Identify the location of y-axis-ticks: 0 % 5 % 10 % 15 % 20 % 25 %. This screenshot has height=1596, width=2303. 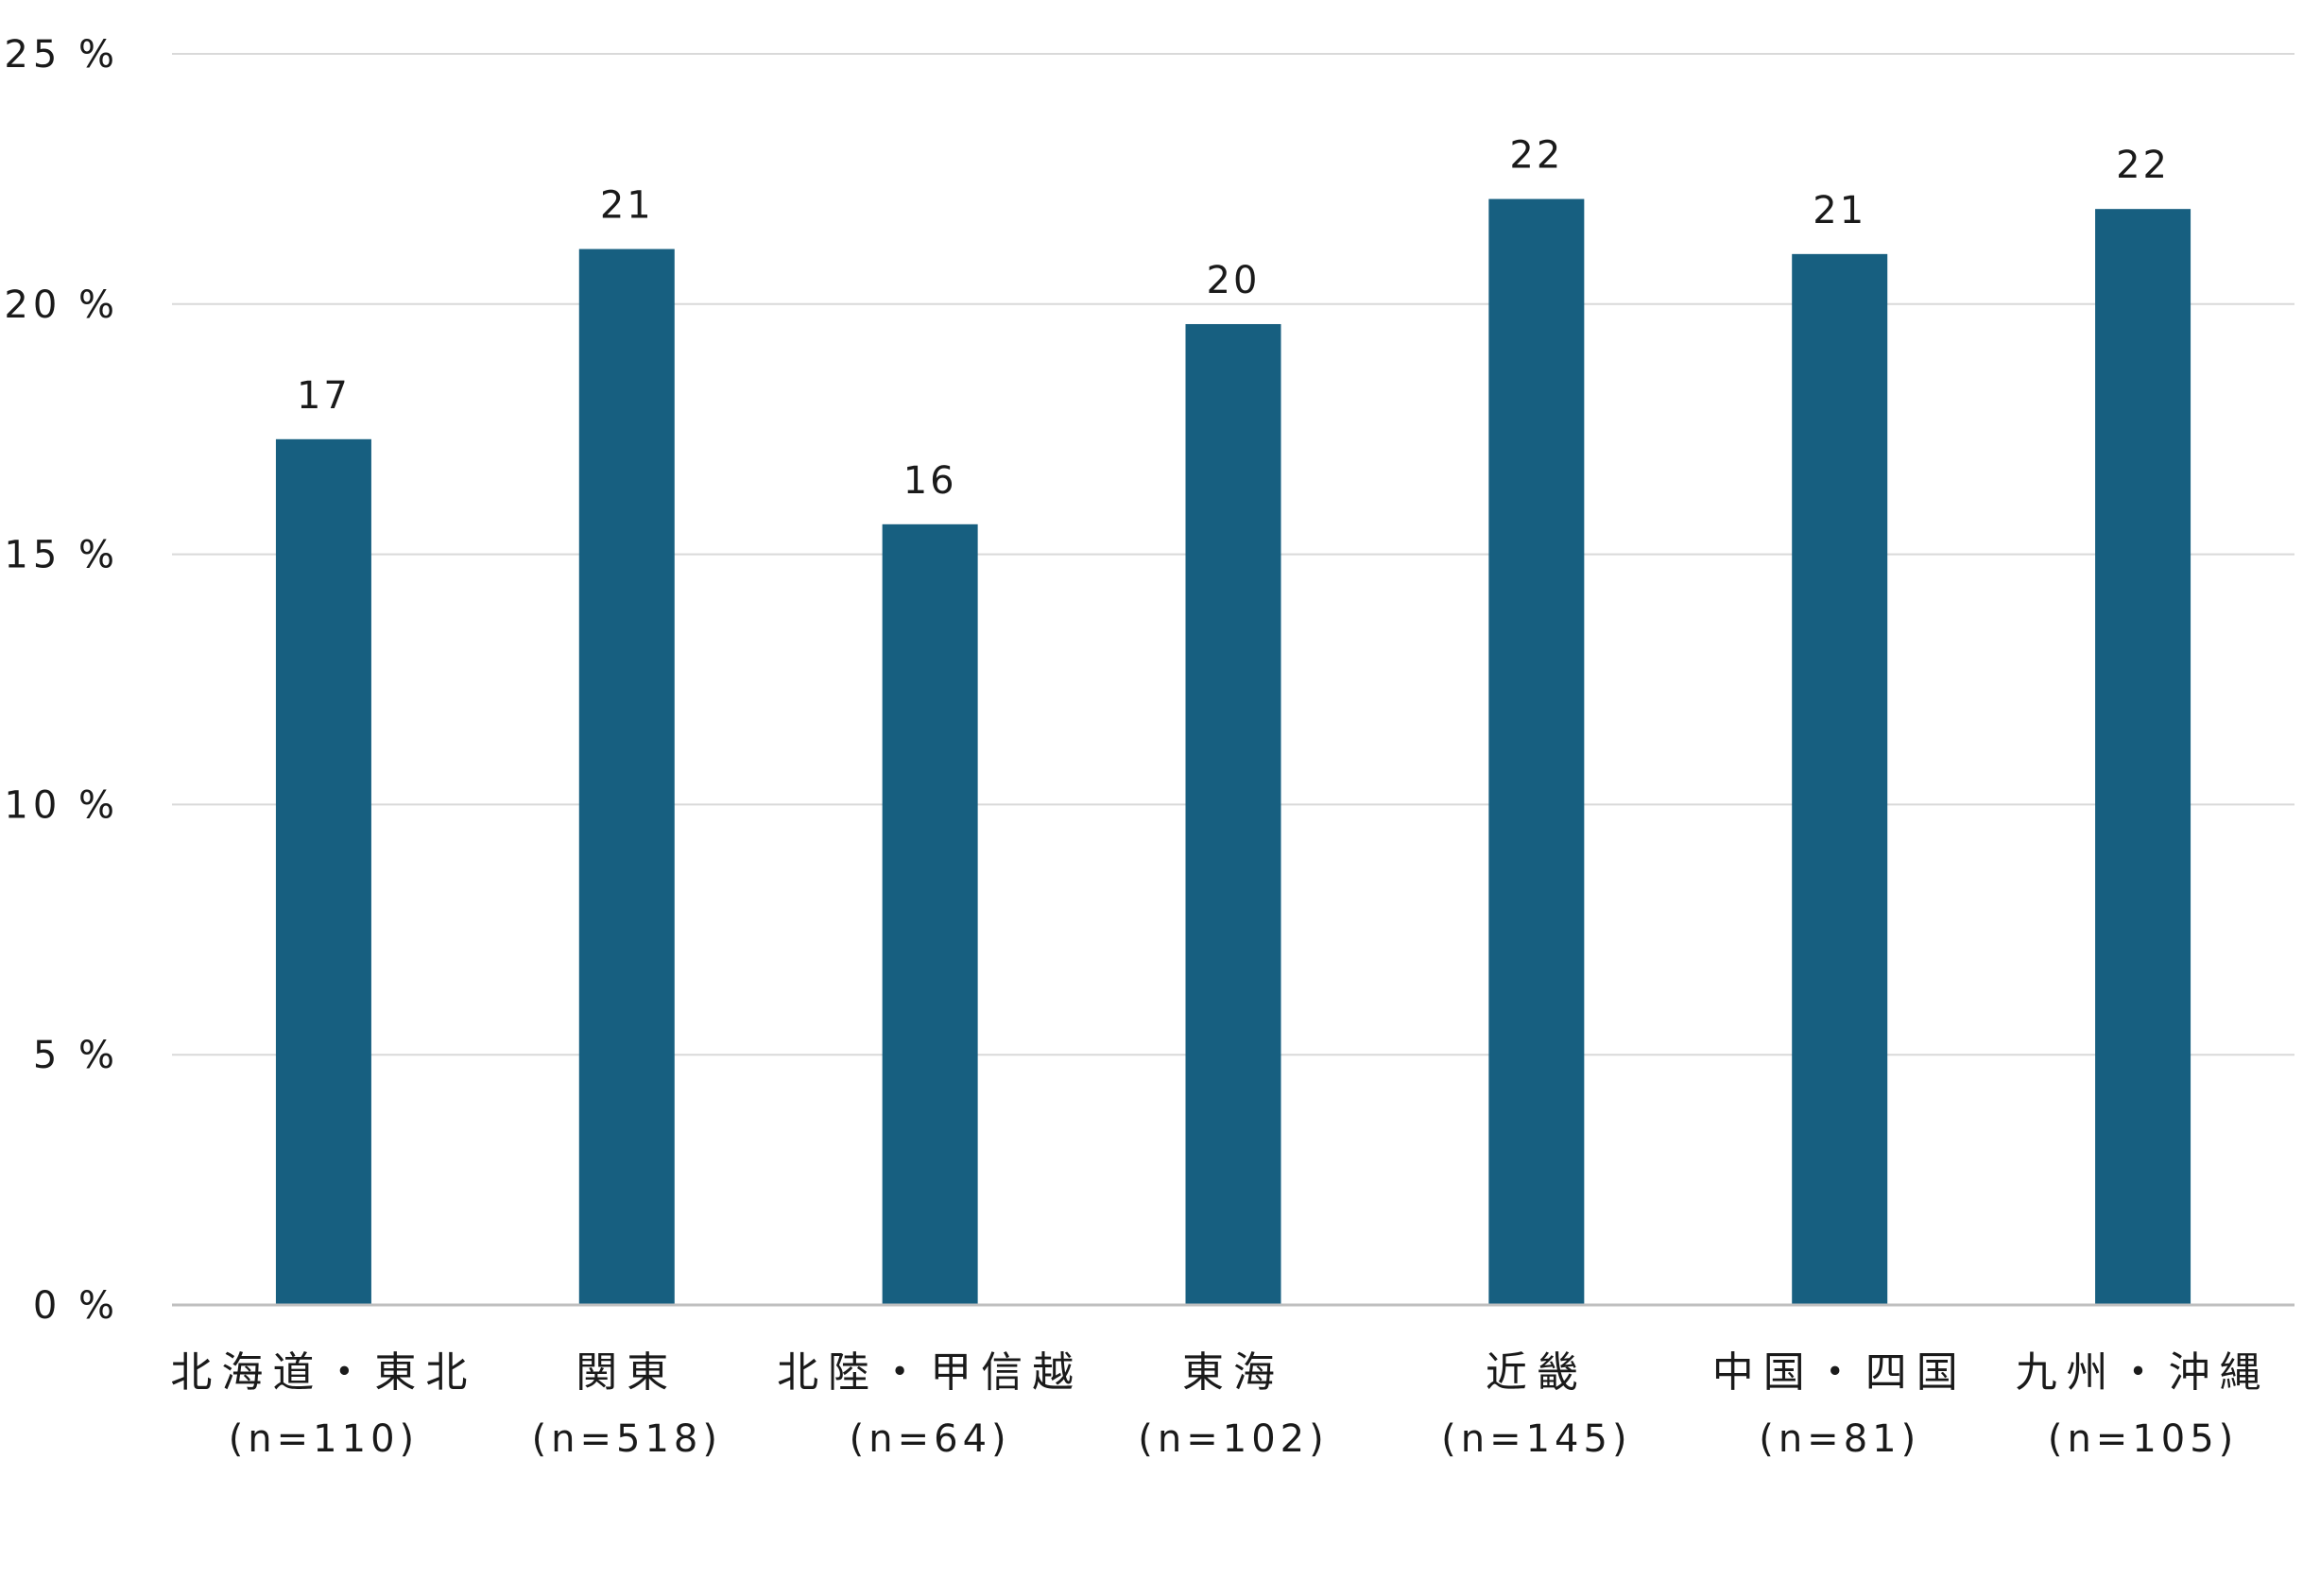
(61, 680).